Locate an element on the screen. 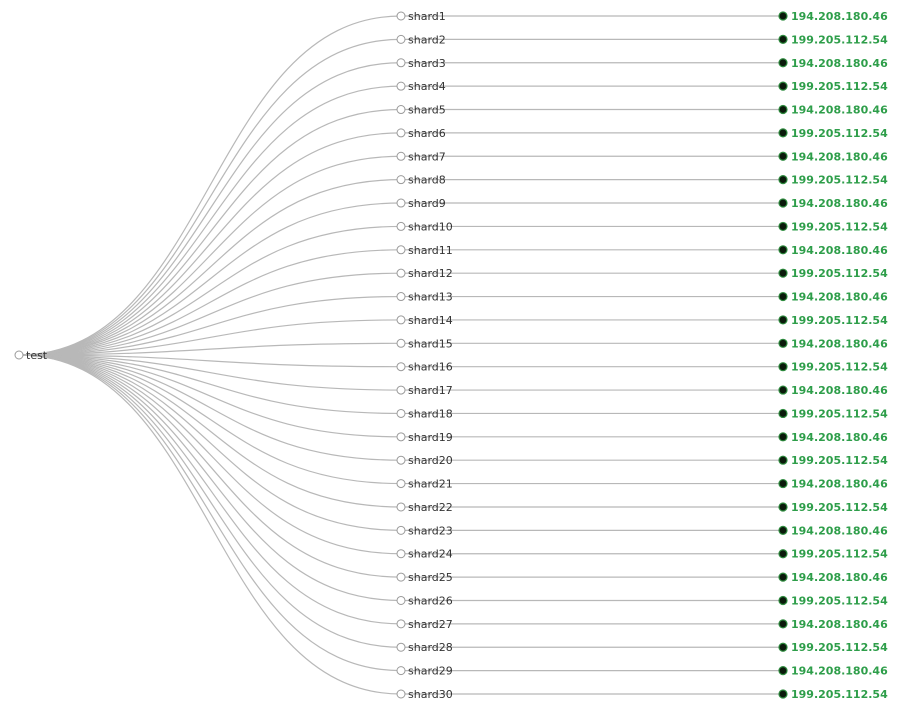  link-root-to-shard10 is located at coordinates (210, 290).